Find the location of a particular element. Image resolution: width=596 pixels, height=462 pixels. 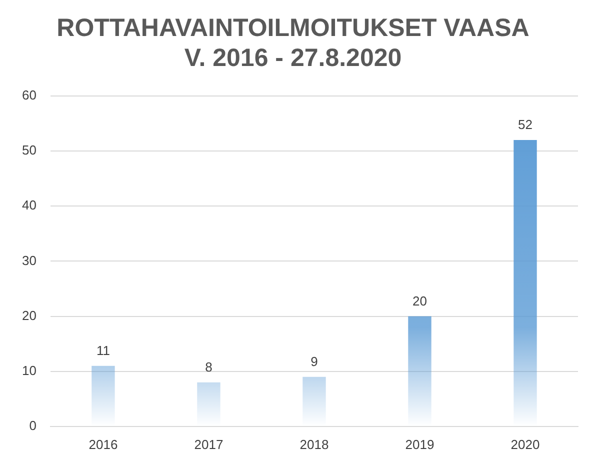

y-tick-label: 40 is located at coordinates (29, 205).